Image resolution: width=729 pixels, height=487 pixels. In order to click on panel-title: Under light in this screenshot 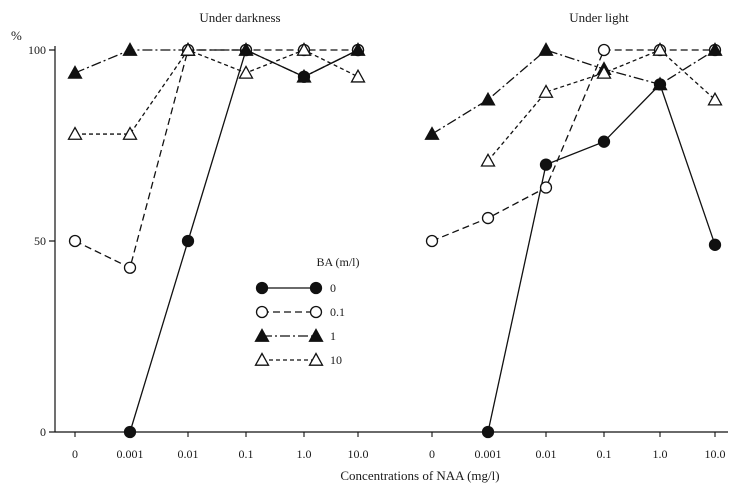, I will do `click(599, 17)`.